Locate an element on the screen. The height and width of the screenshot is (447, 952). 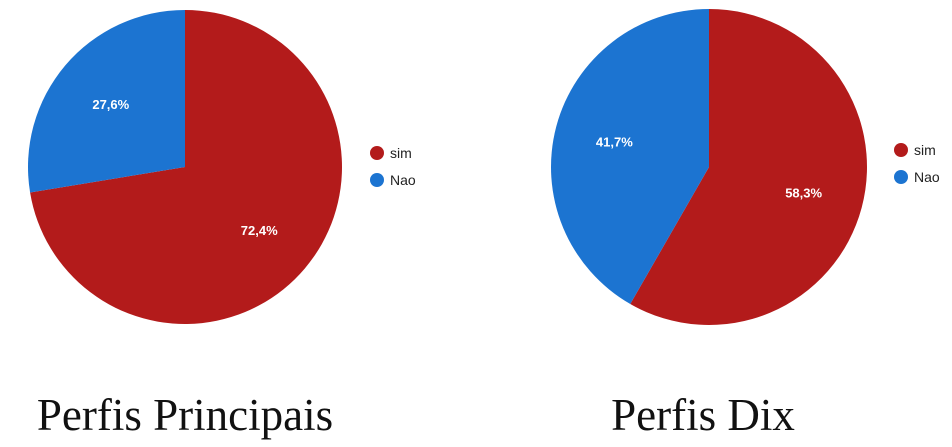
chart-caption: Perfis Dix is located at coordinates (703, 415).